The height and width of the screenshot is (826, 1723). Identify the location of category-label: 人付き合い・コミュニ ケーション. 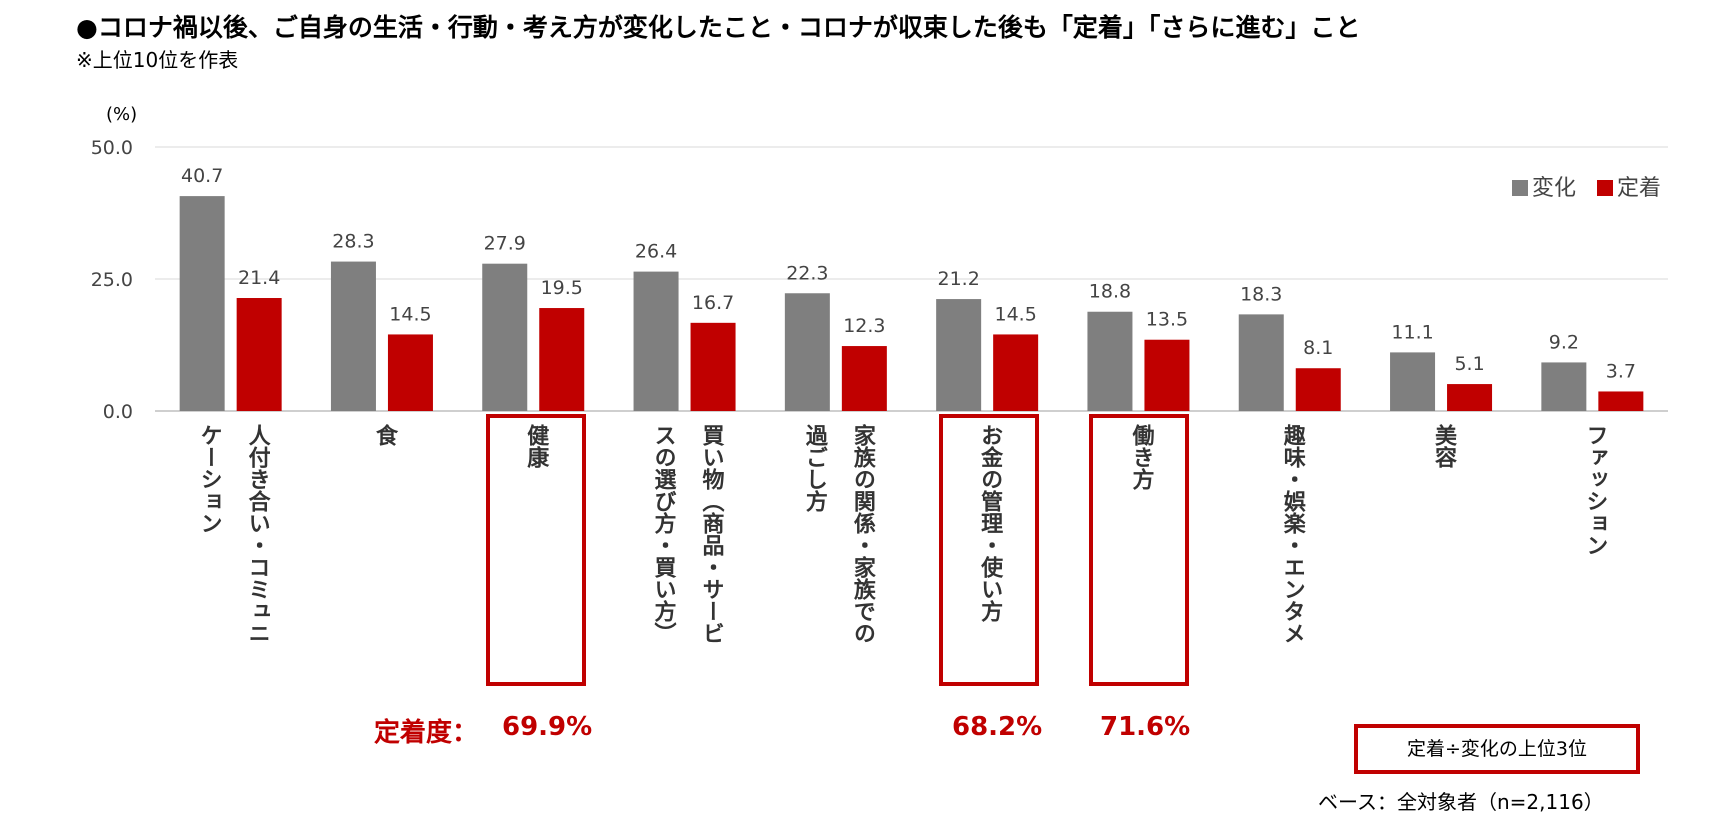
(233, 554).